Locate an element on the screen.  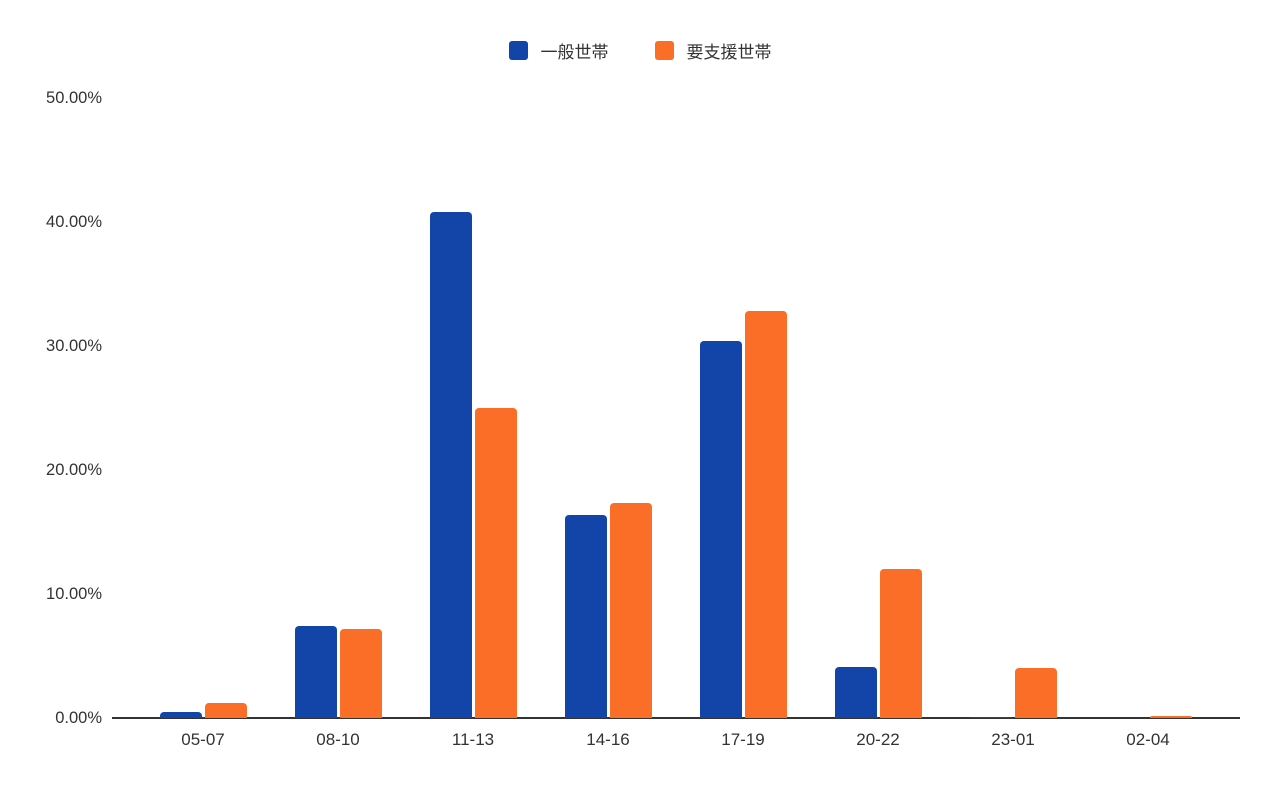
y-axis-tick-label: 40.00% is located at coordinates (74, 222).